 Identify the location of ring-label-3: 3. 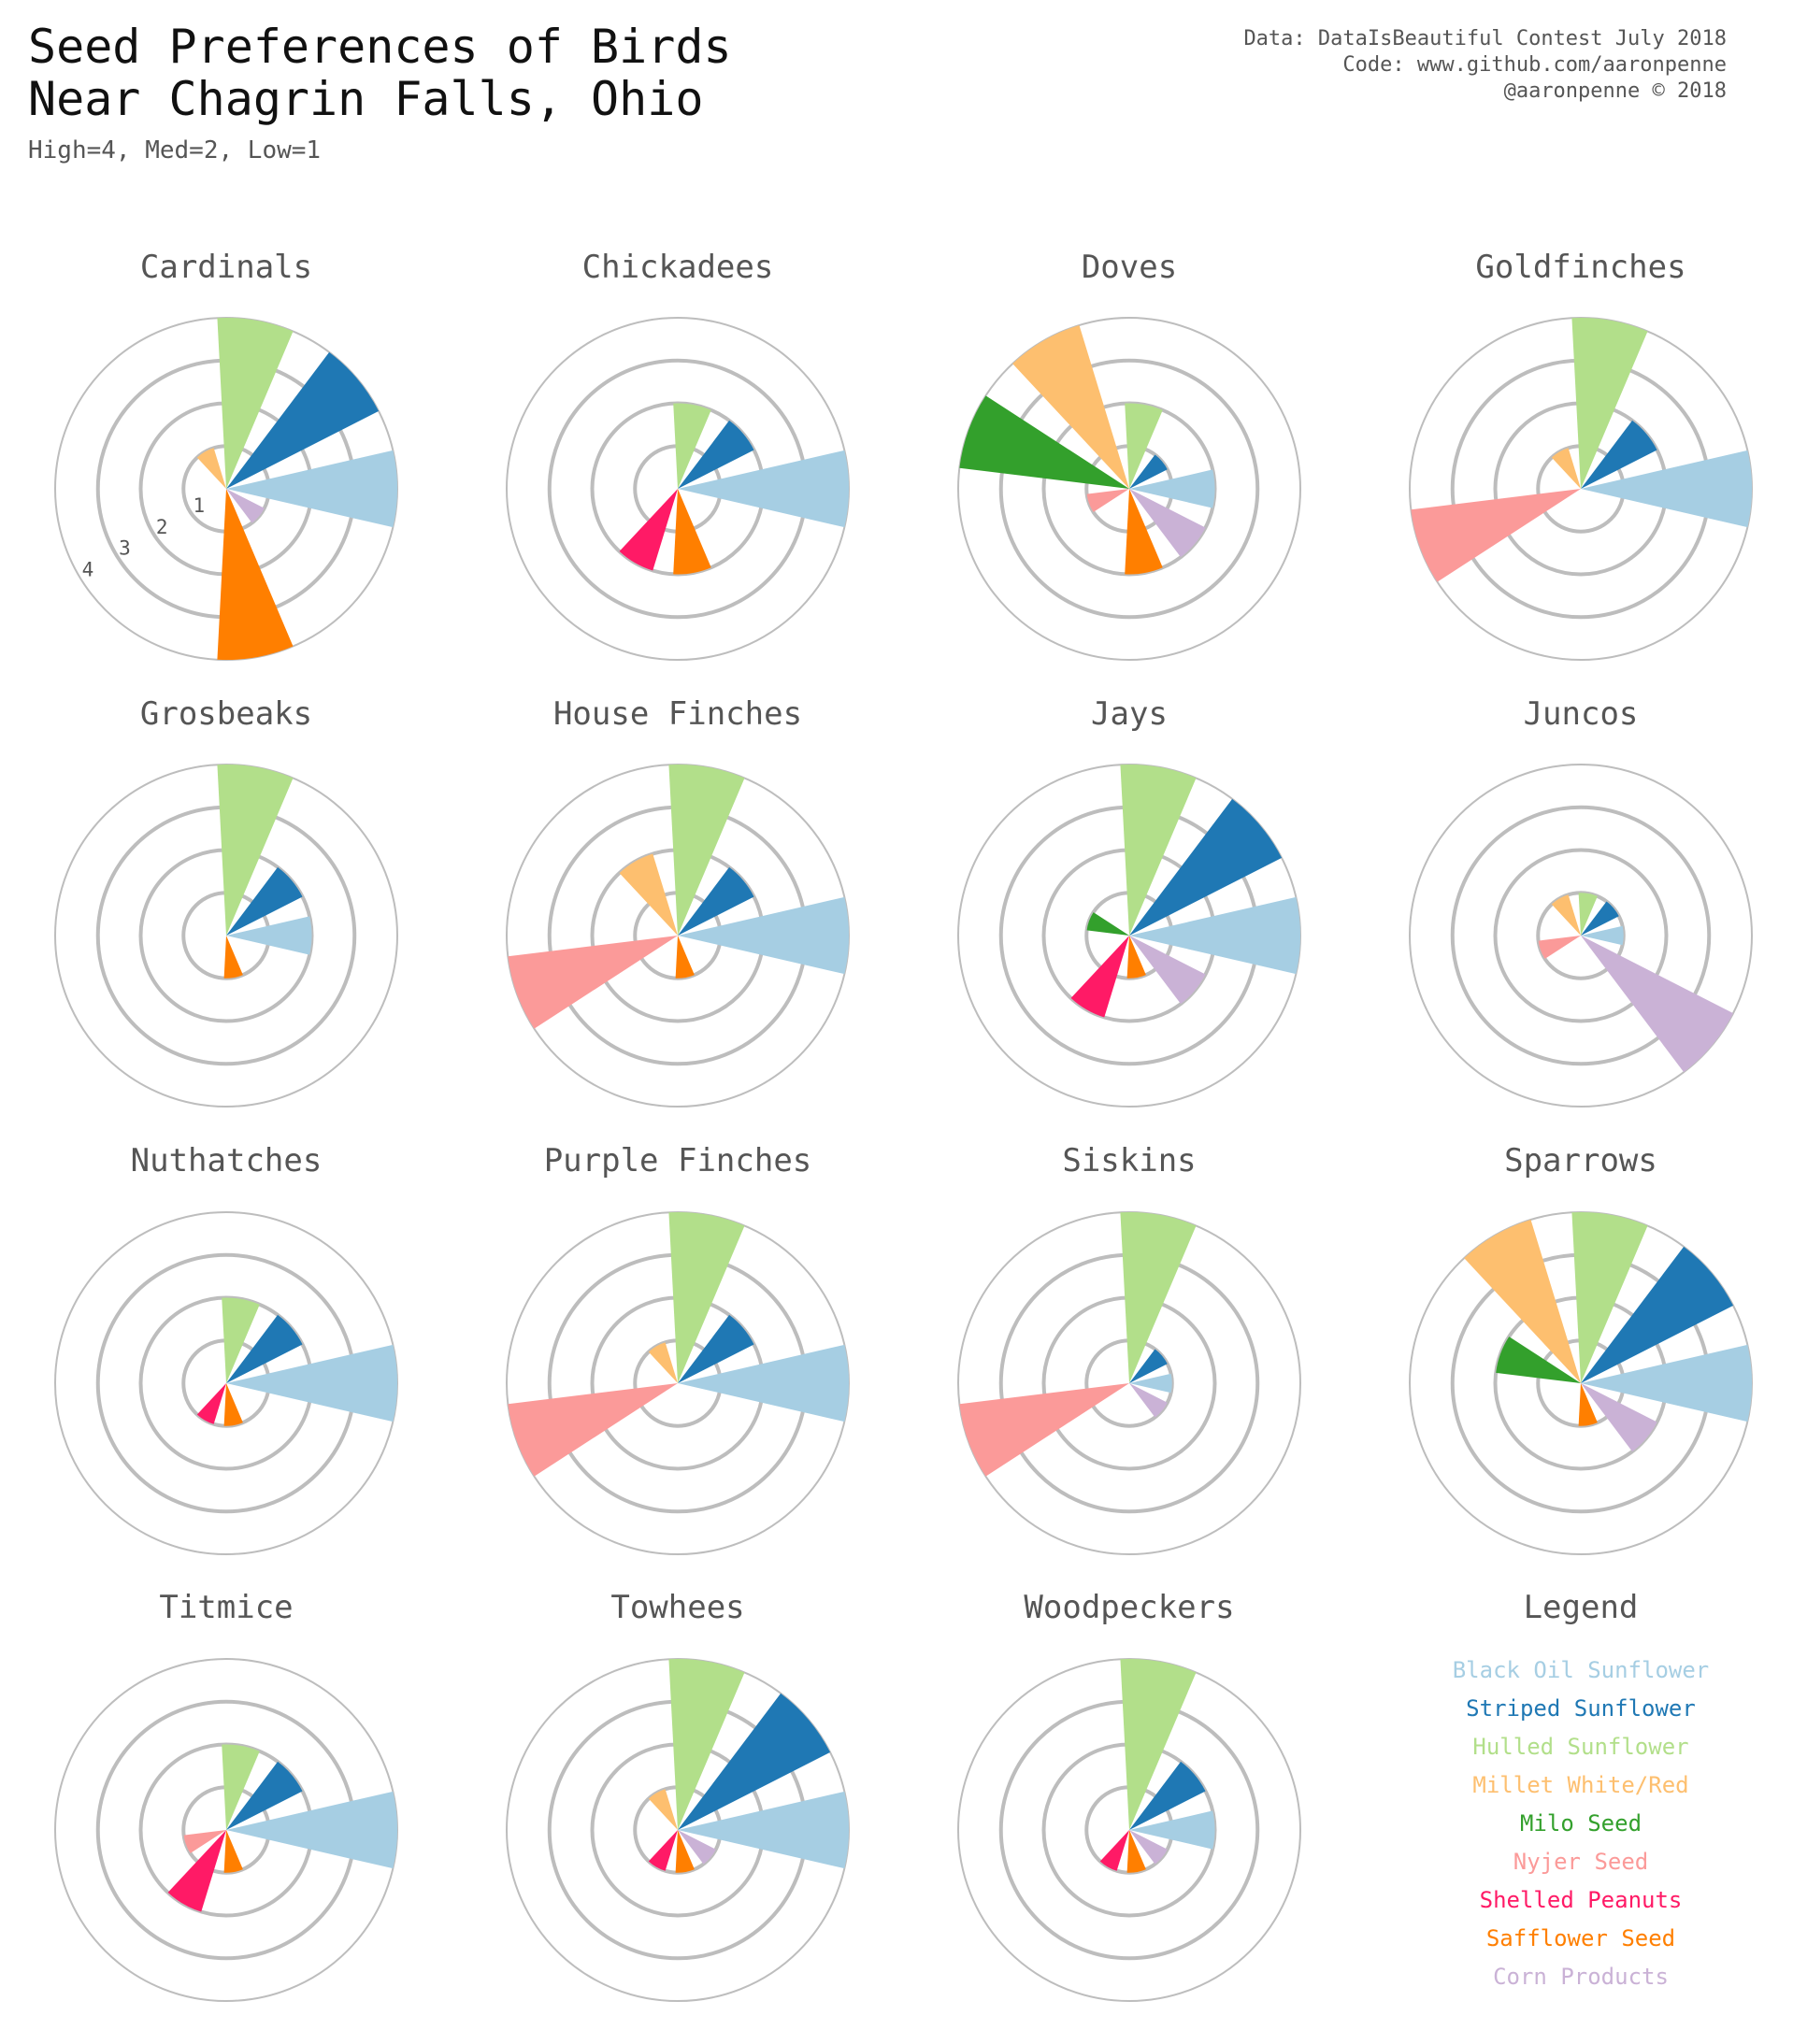
(125, 548).